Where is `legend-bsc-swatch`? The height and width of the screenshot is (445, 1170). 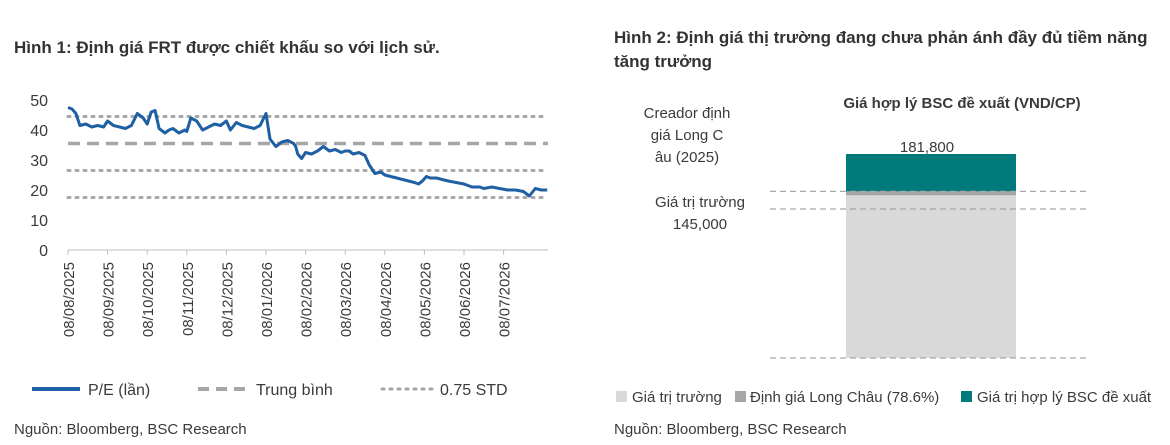
legend-bsc-swatch is located at coordinates (966, 396).